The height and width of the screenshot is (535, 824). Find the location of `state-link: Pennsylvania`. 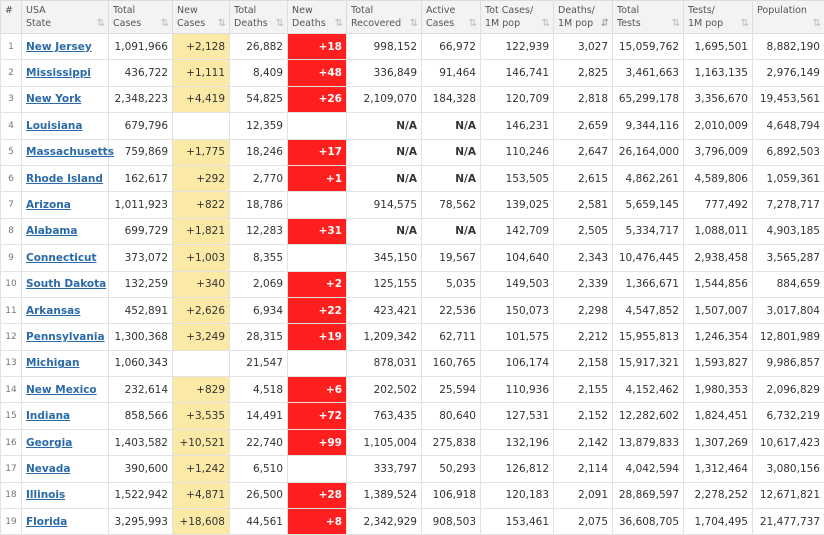

state-link: Pennsylvania is located at coordinates (65, 336).